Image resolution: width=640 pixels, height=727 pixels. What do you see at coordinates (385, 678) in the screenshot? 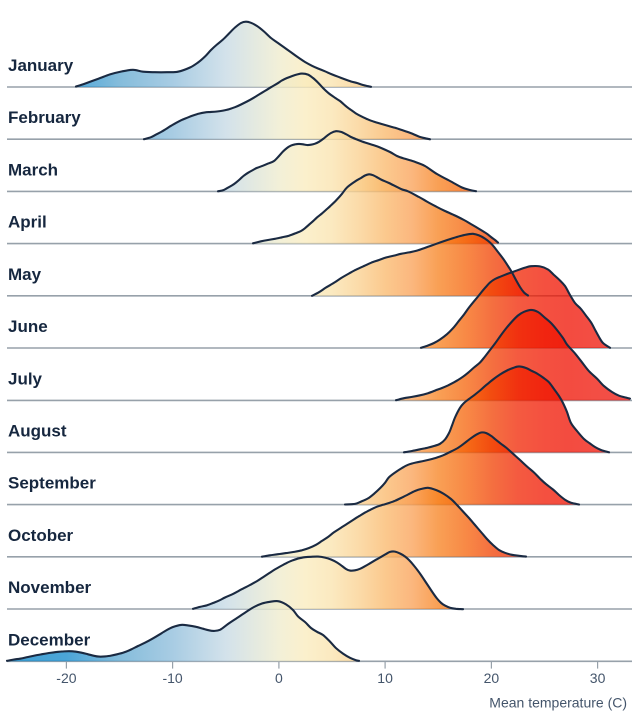
I see `svg-text: 10` at bounding box center [385, 678].